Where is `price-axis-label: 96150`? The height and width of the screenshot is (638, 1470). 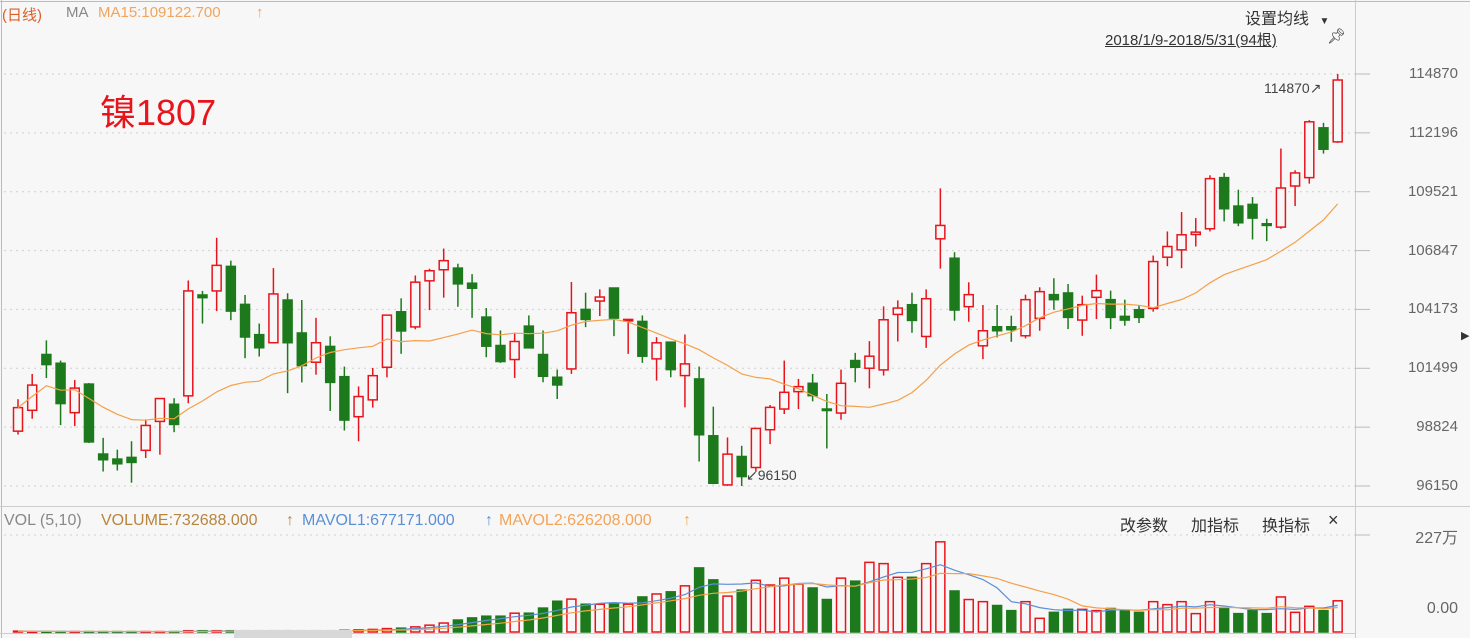 price-axis-label: 96150 is located at coordinates (1437, 485).